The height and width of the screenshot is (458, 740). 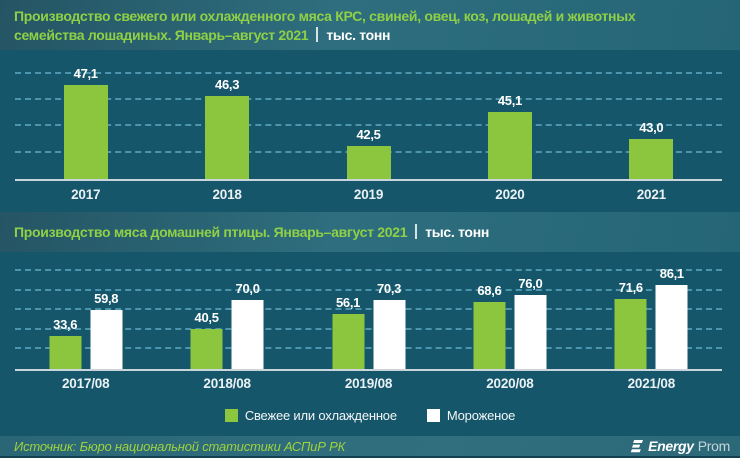 What do you see at coordinates (348, 341) in the screenshot?
I see `bar-2019/08-Свежее или охлажденное` at bounding box center [348, 341].